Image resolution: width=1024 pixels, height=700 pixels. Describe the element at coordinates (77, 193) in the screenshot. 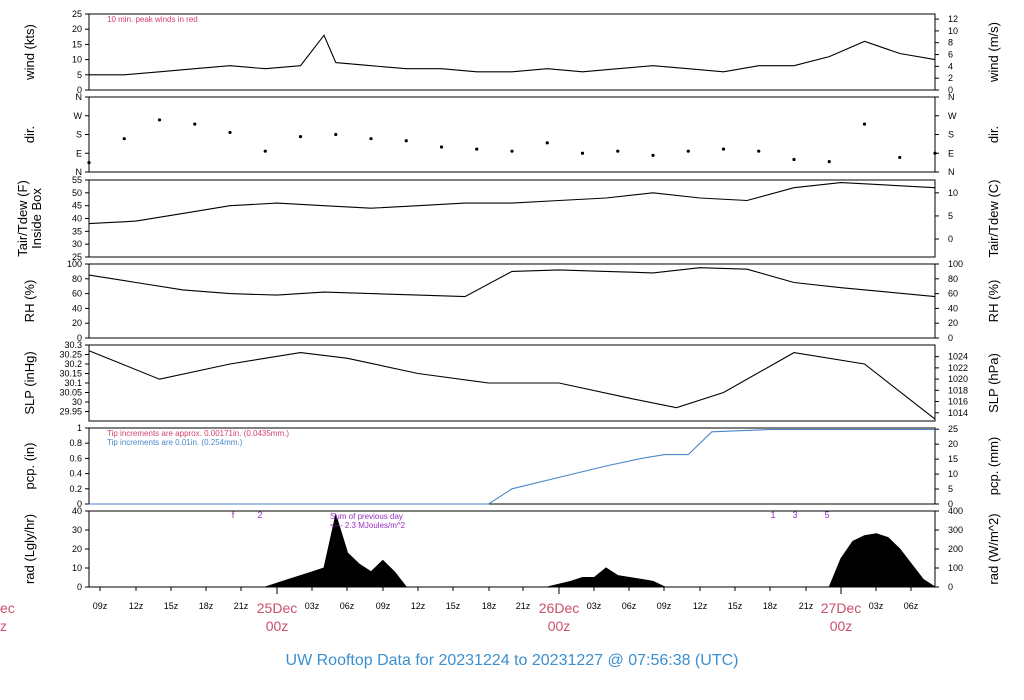

I see `left-tick-label: 50` at that location.